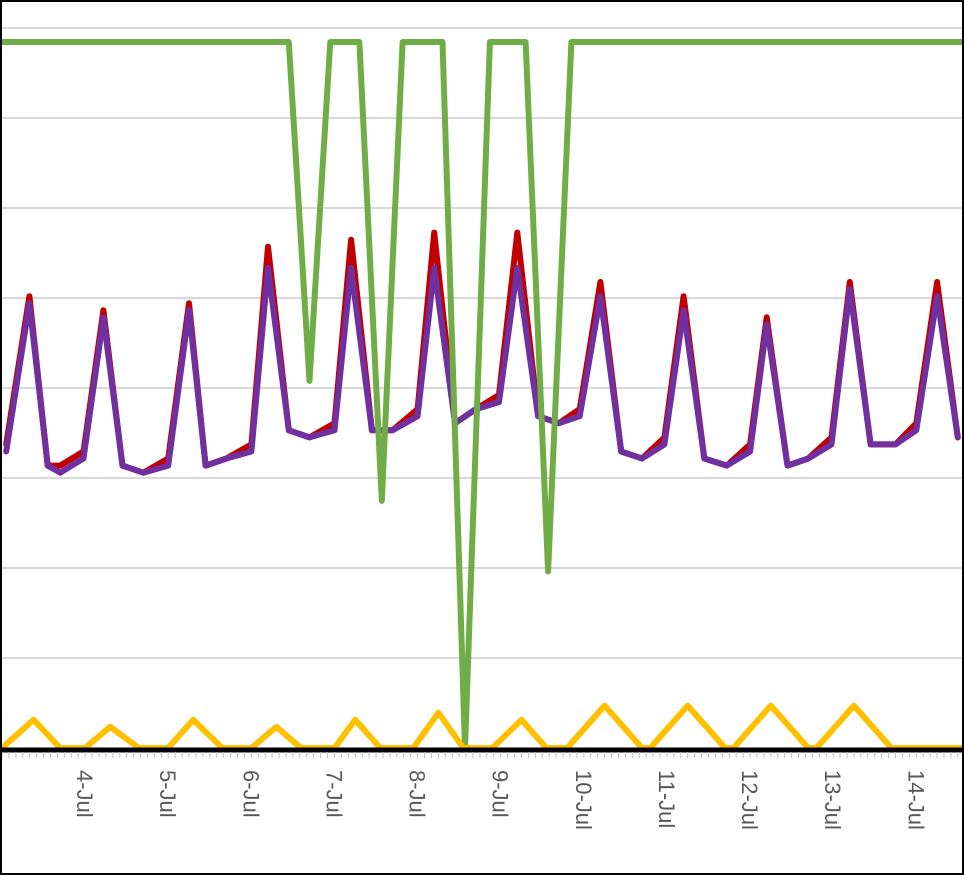  What do you see at coordinates (583, 800) in the screenshot?
I see `x-tick-label: 10-Jul` at bounding box center [583, 800].